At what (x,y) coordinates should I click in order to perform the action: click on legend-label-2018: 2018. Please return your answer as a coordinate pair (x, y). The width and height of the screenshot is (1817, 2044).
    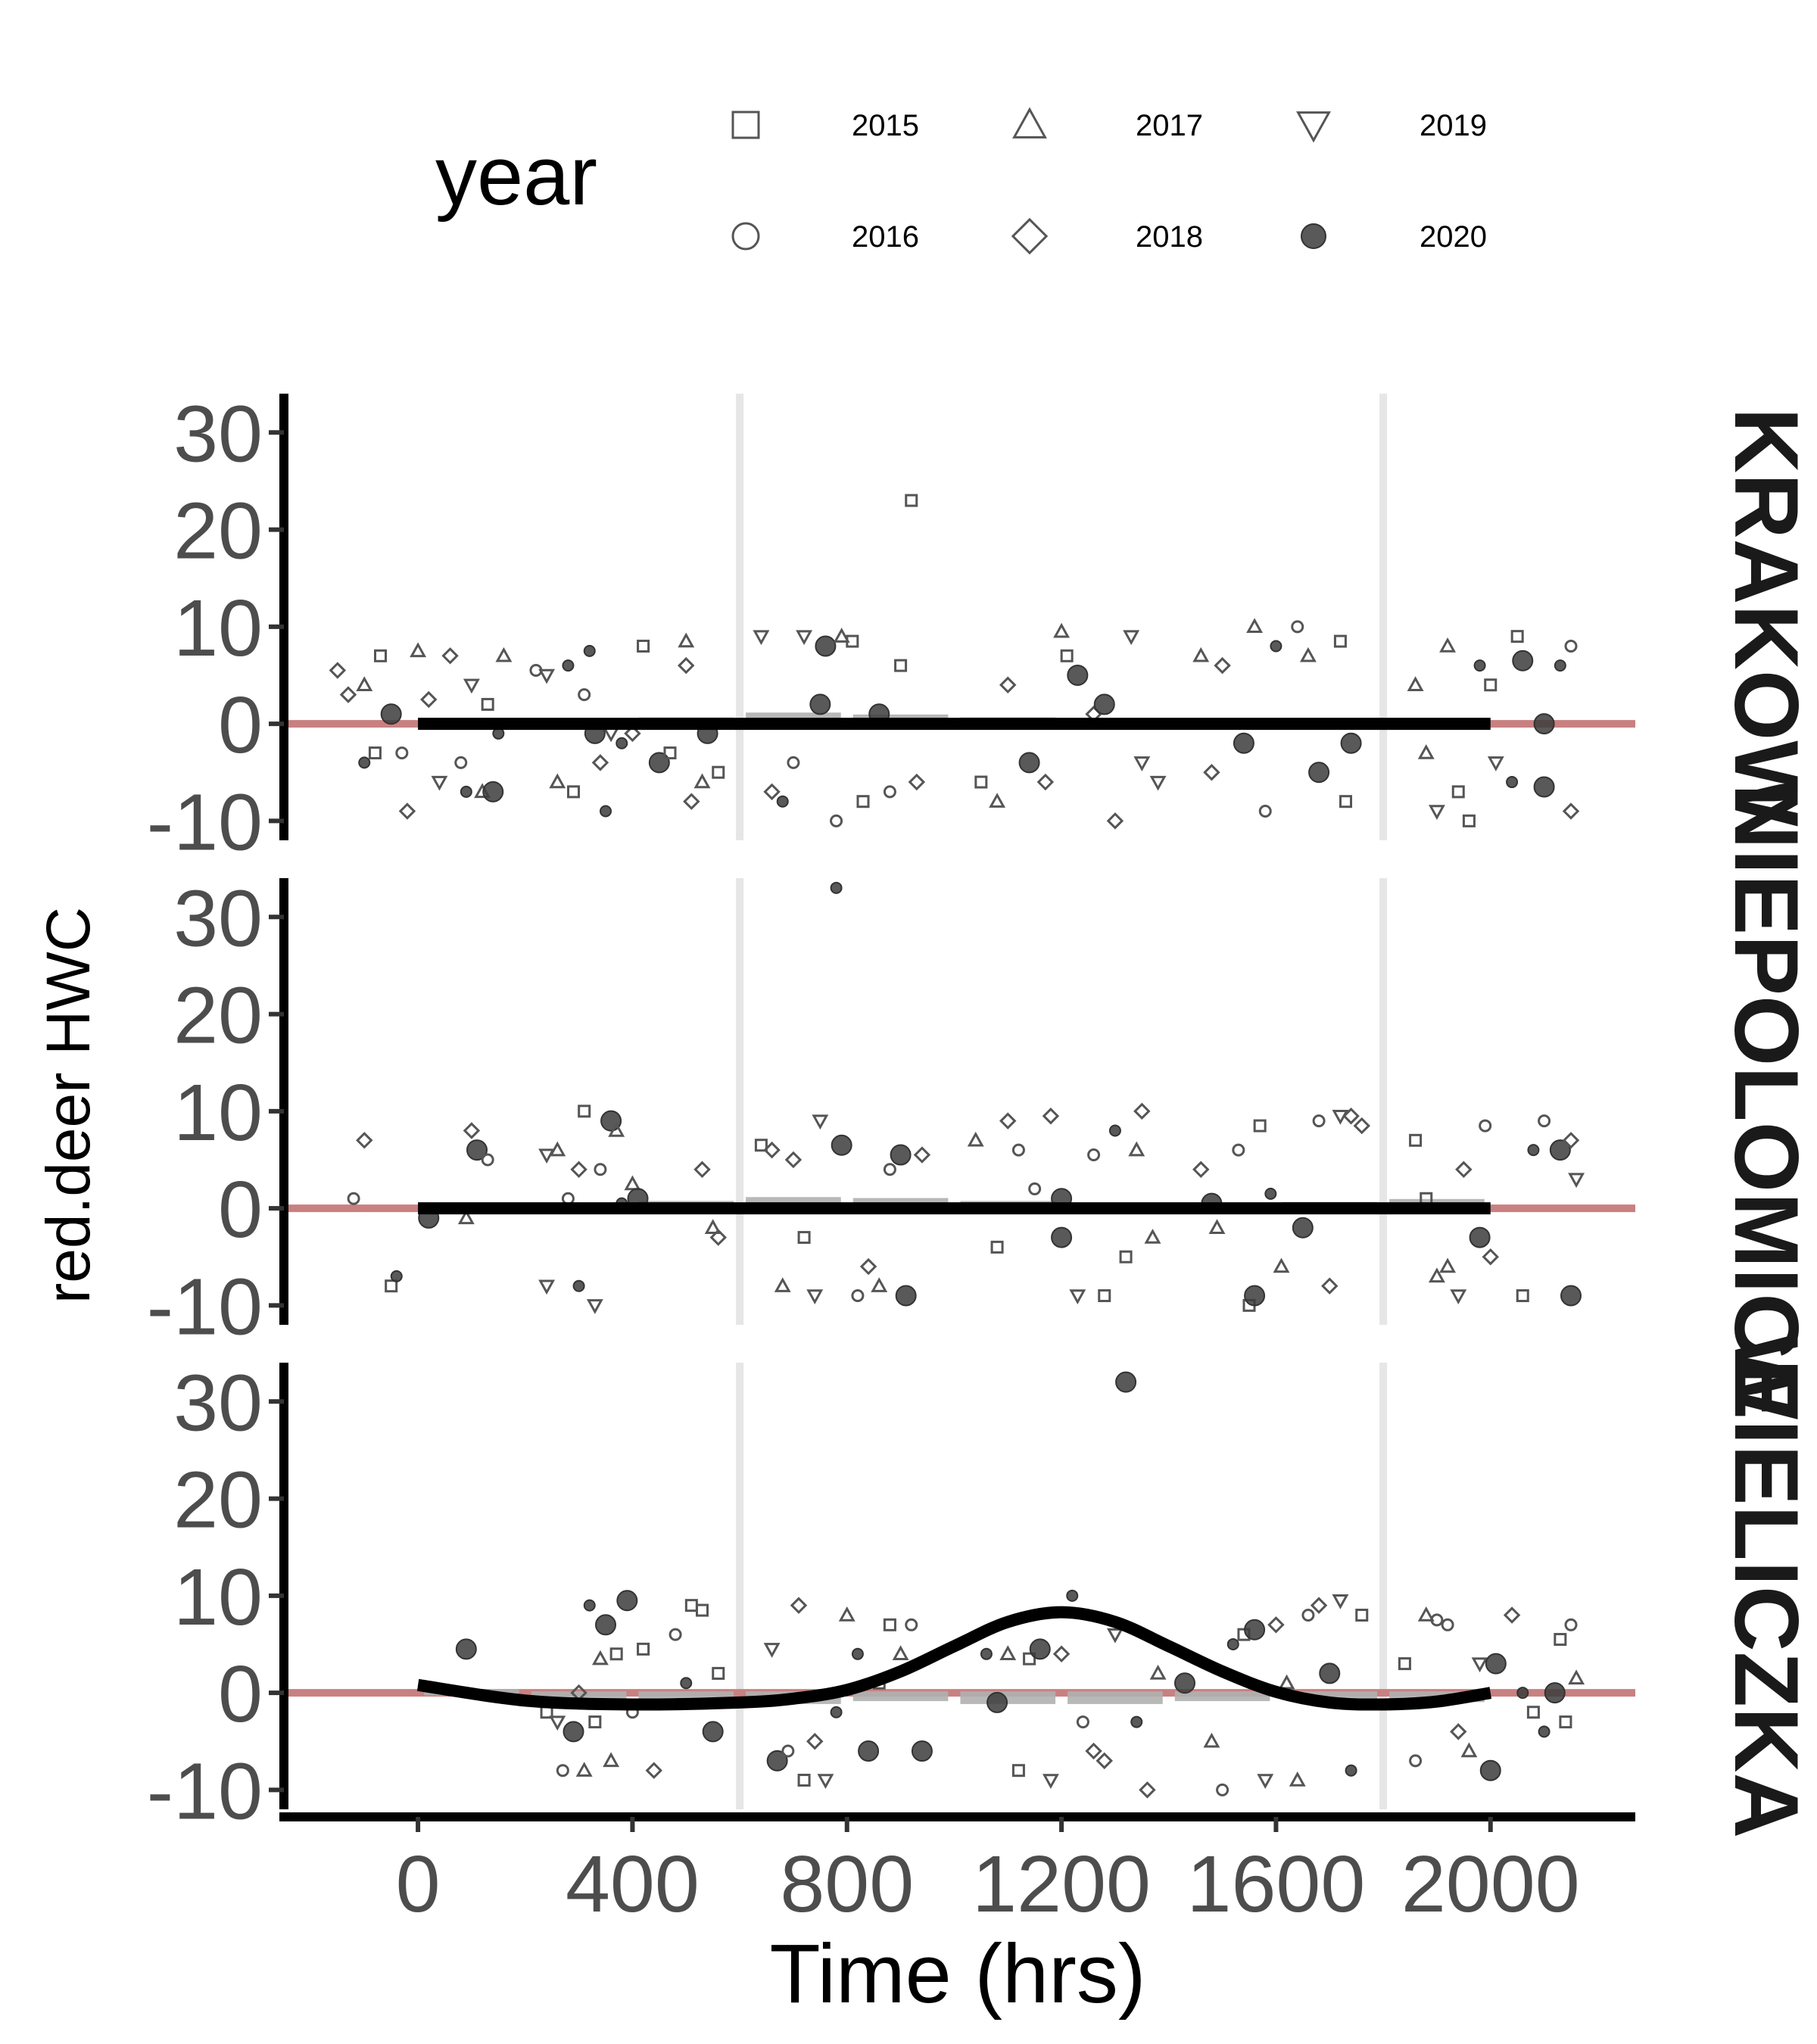
    Looking at the image, I should click on (1169, 237).